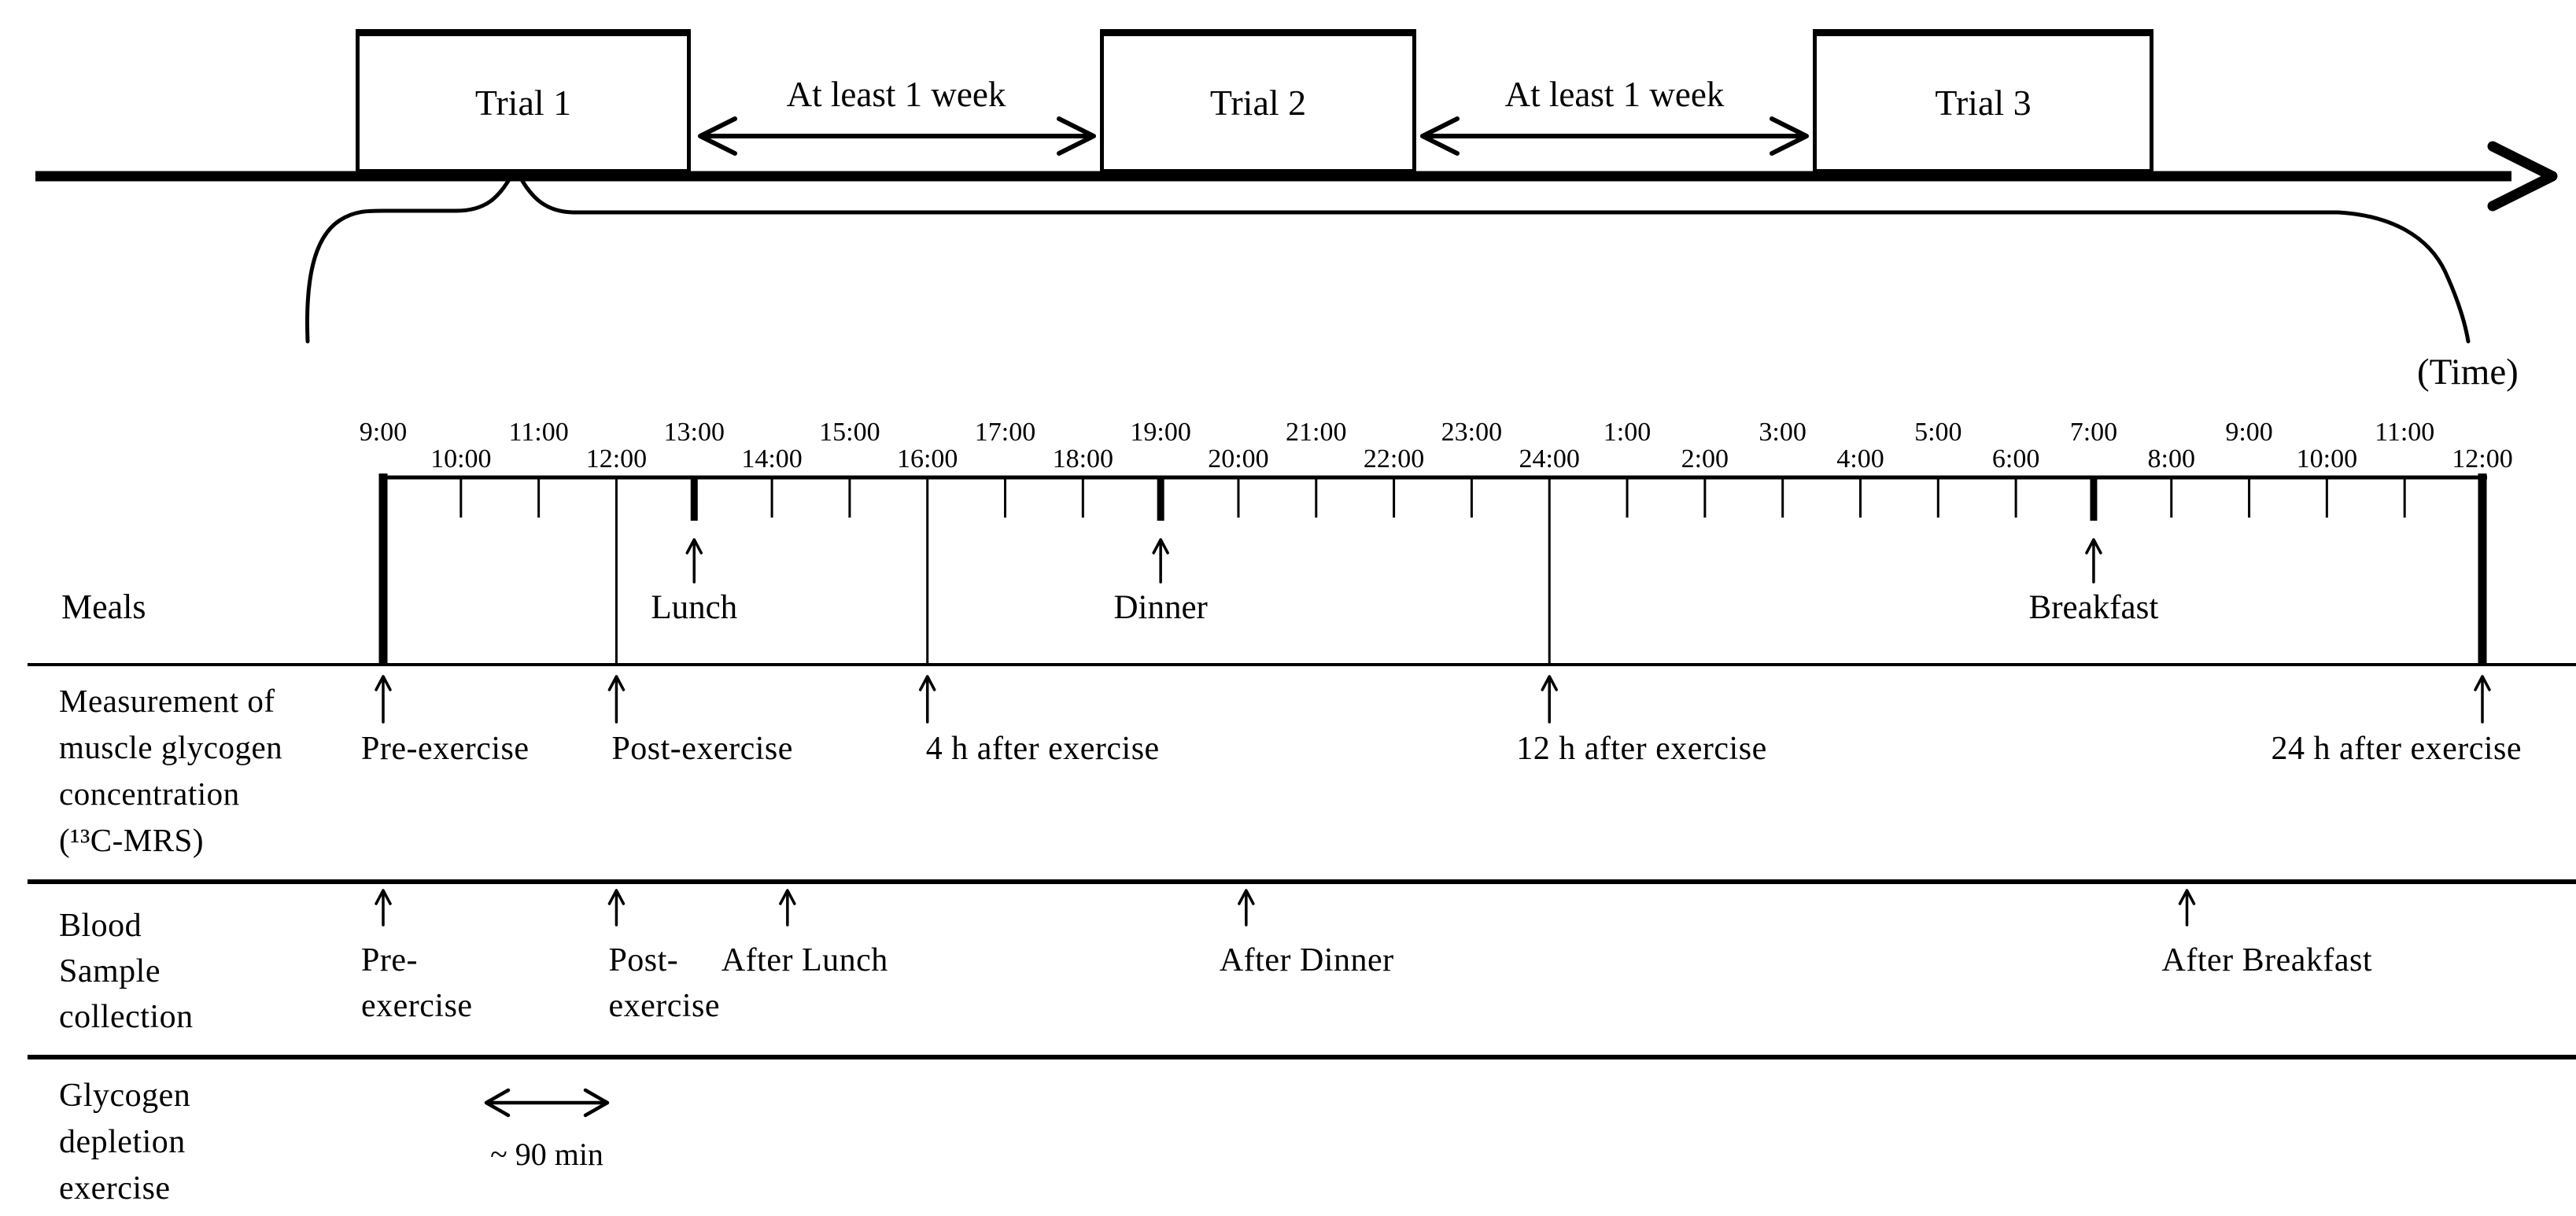  I want to click on trial-2-box: Trial 2, so click(1258, 101).